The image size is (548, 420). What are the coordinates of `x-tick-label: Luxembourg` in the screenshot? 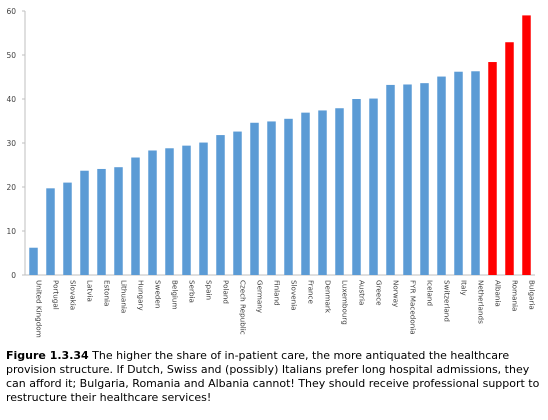 It's located at (345, 302).